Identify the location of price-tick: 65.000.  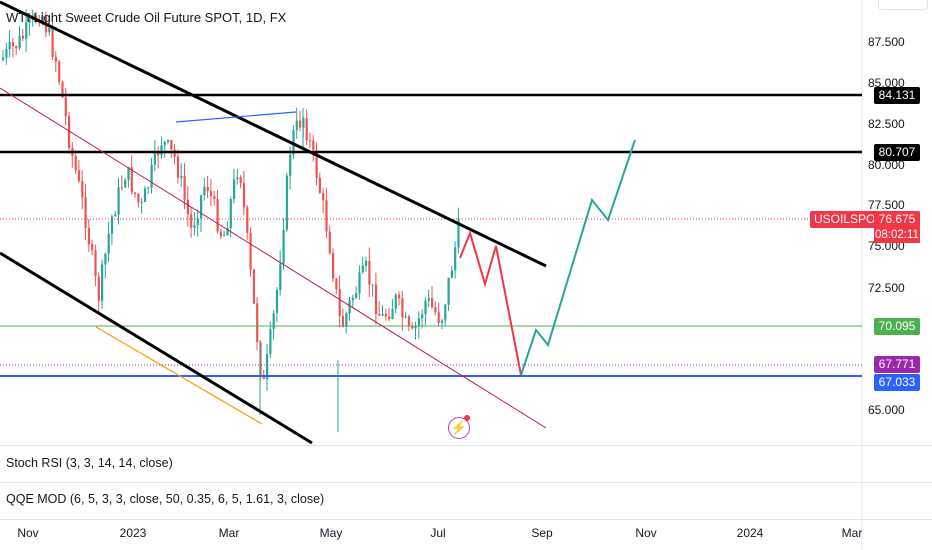
(886, 410).